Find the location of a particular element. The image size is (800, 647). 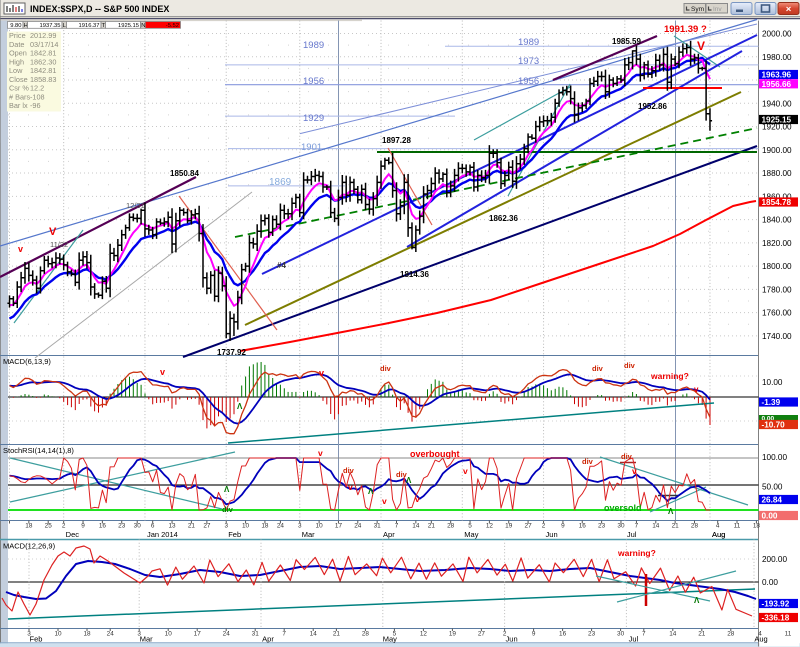

svg-text: Inv is located at coordinates (717, 9).